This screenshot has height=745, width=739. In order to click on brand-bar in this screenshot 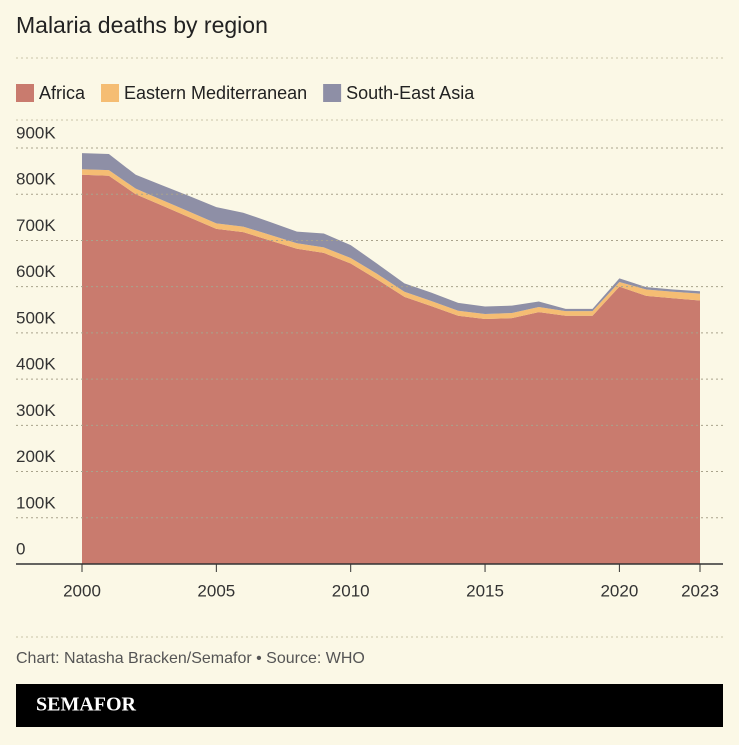, I will do `click(369, 705)`.